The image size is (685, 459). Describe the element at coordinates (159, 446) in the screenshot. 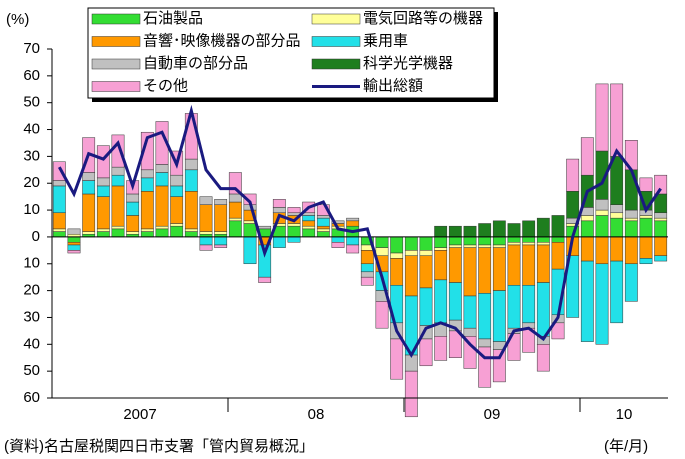

I see `source-note: (資料)名古屋税関四日市支署「管内貿易概況」` at that location.